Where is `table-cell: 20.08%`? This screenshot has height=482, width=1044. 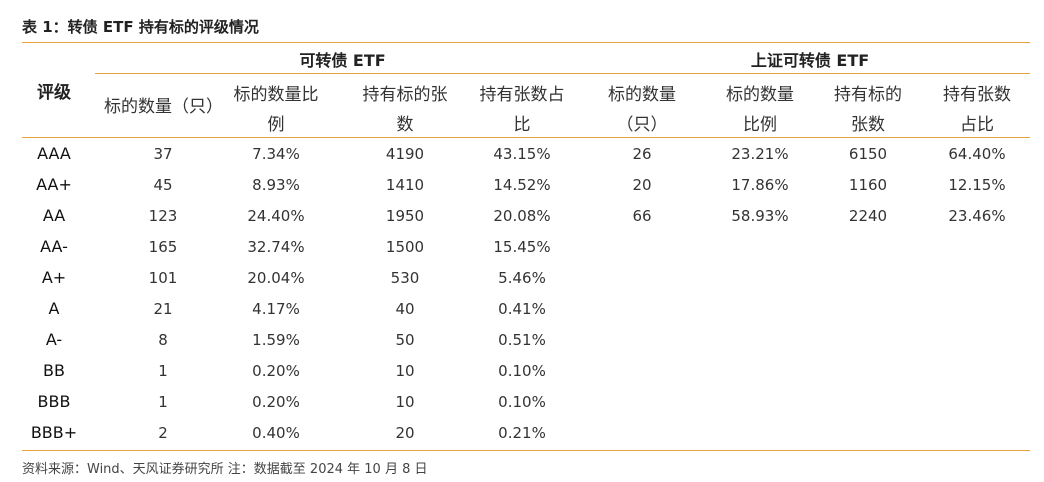
table-cell: 20.08% is located at coordinates (522, 216).